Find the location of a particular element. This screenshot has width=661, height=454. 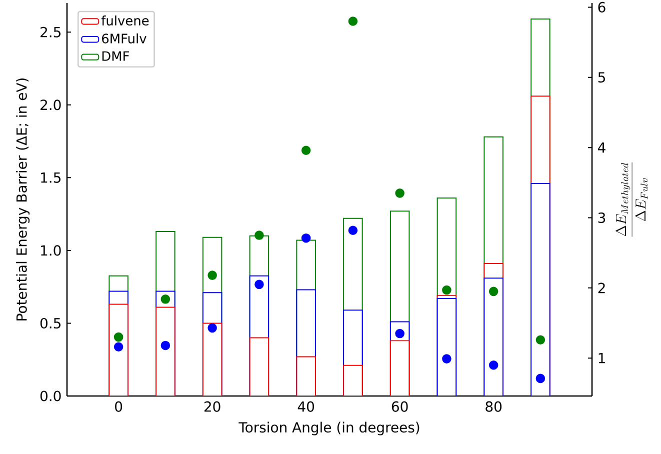

y2-axis-title: $\frac{\Delta E_{Methylated}}{\Delta E_{Fulv}}$ is located at coordinates (632, 199).